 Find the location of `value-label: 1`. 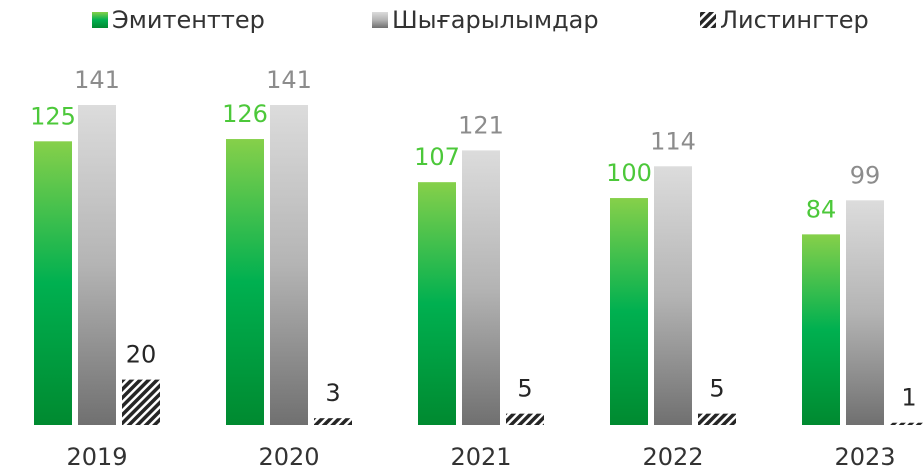

value-label: 1 is located at coordinates (908, 398).